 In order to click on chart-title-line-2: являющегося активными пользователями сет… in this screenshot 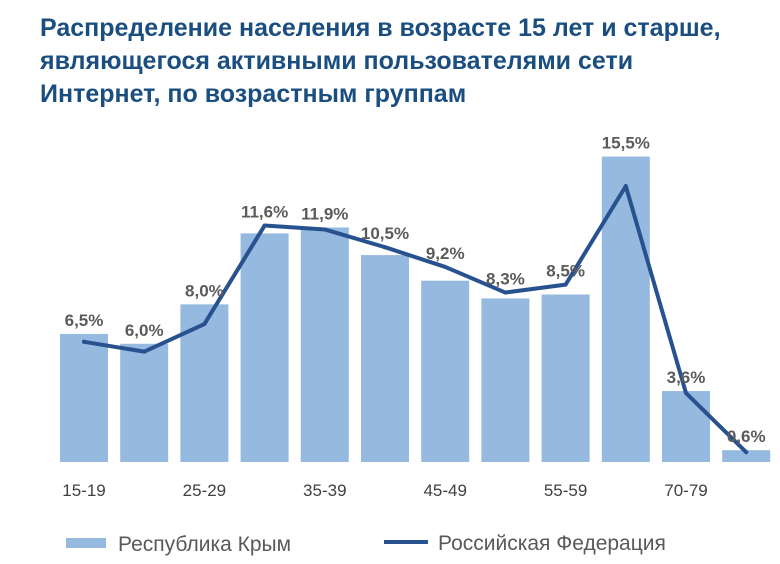, I will do `click(337, 61)`.